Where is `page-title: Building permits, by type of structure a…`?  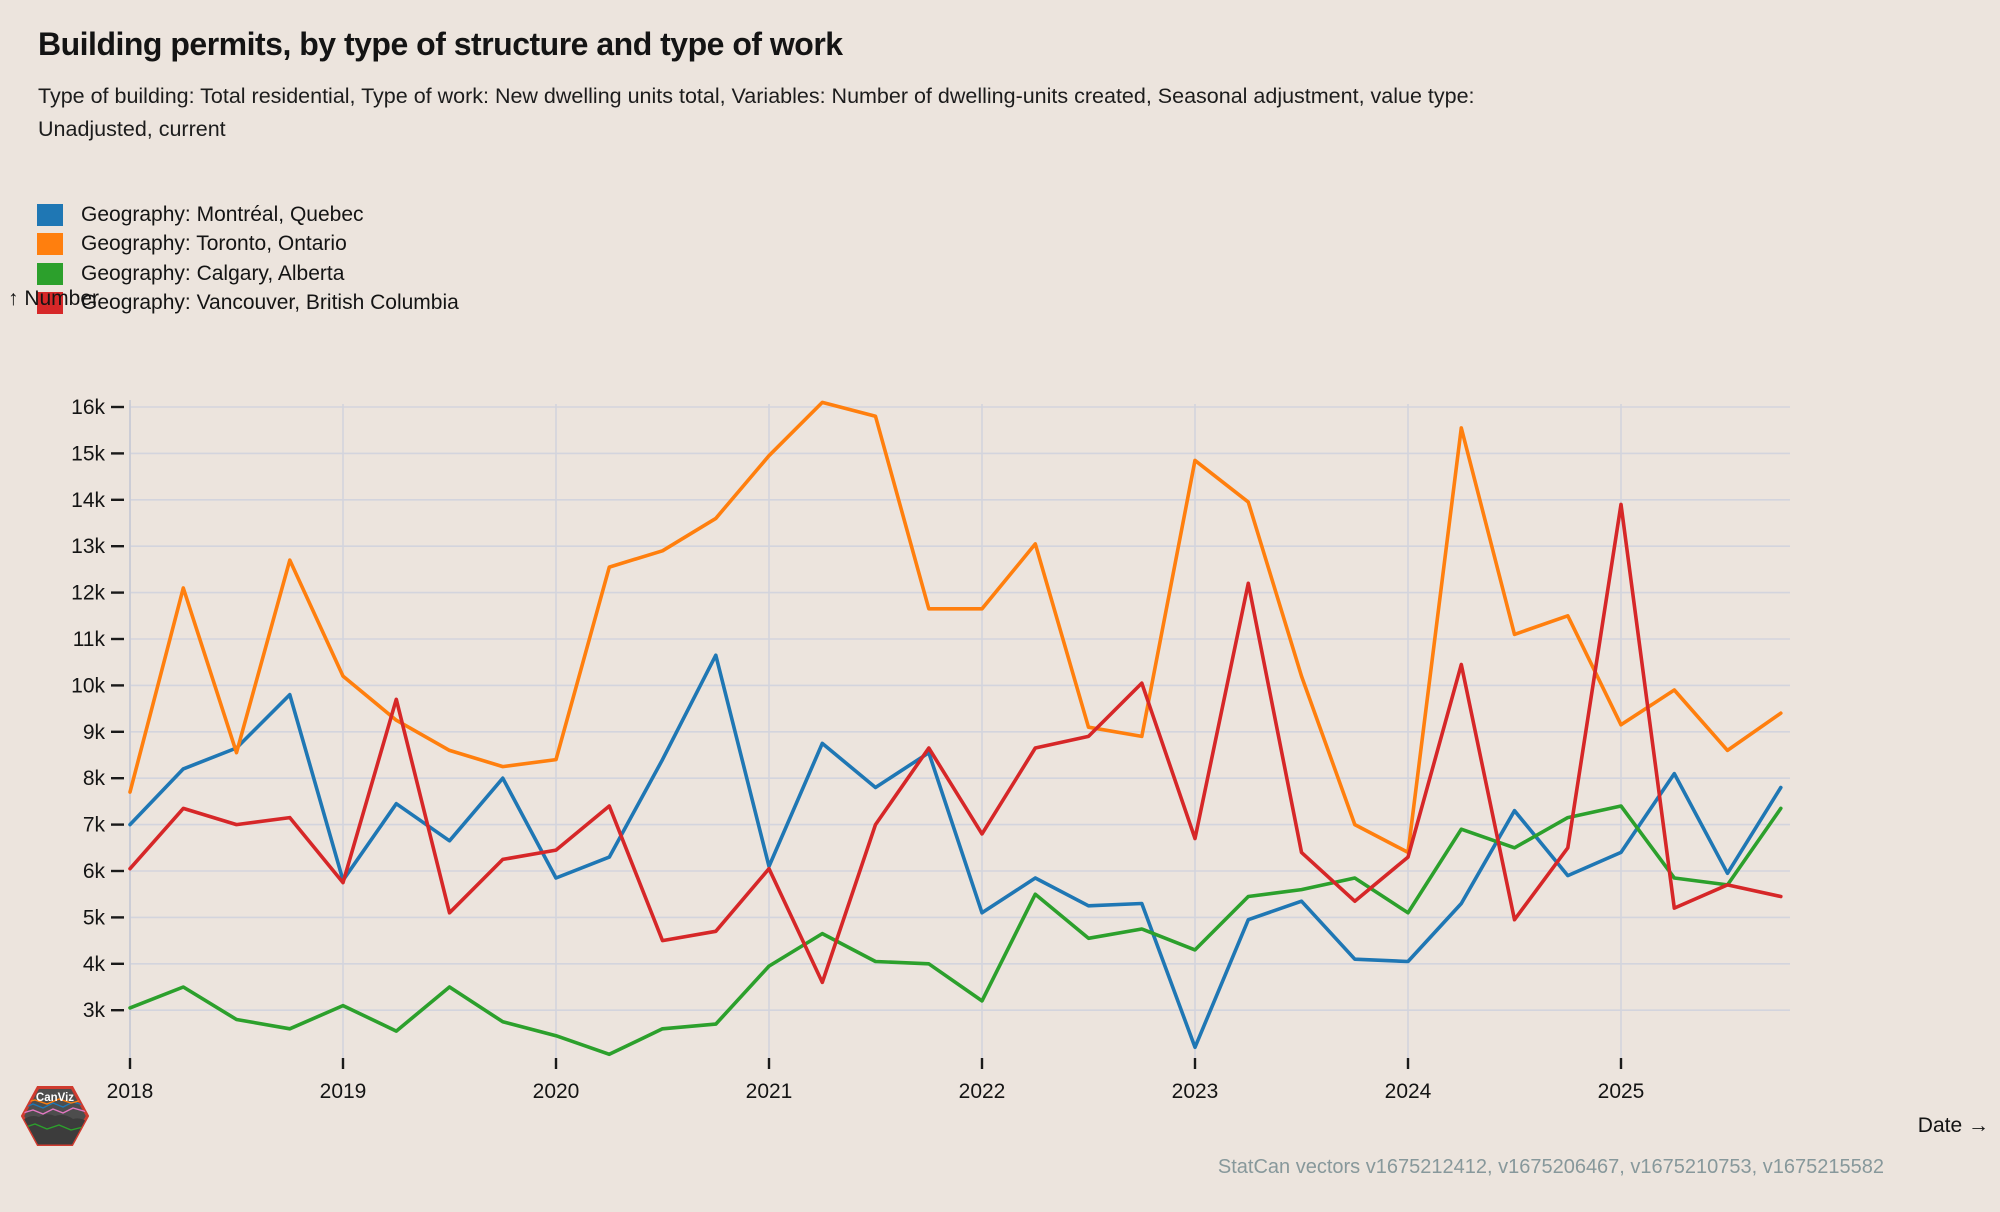 page-title: Building permits, by type of structure a… is located at coordinates (440, 44).